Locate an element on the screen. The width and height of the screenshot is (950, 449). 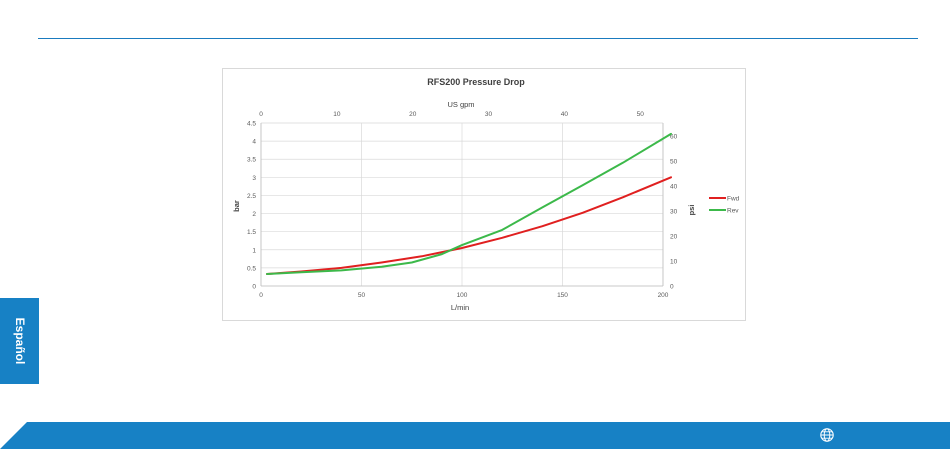
y-tick-label: 3.5 is located at coordinates (251, 160).